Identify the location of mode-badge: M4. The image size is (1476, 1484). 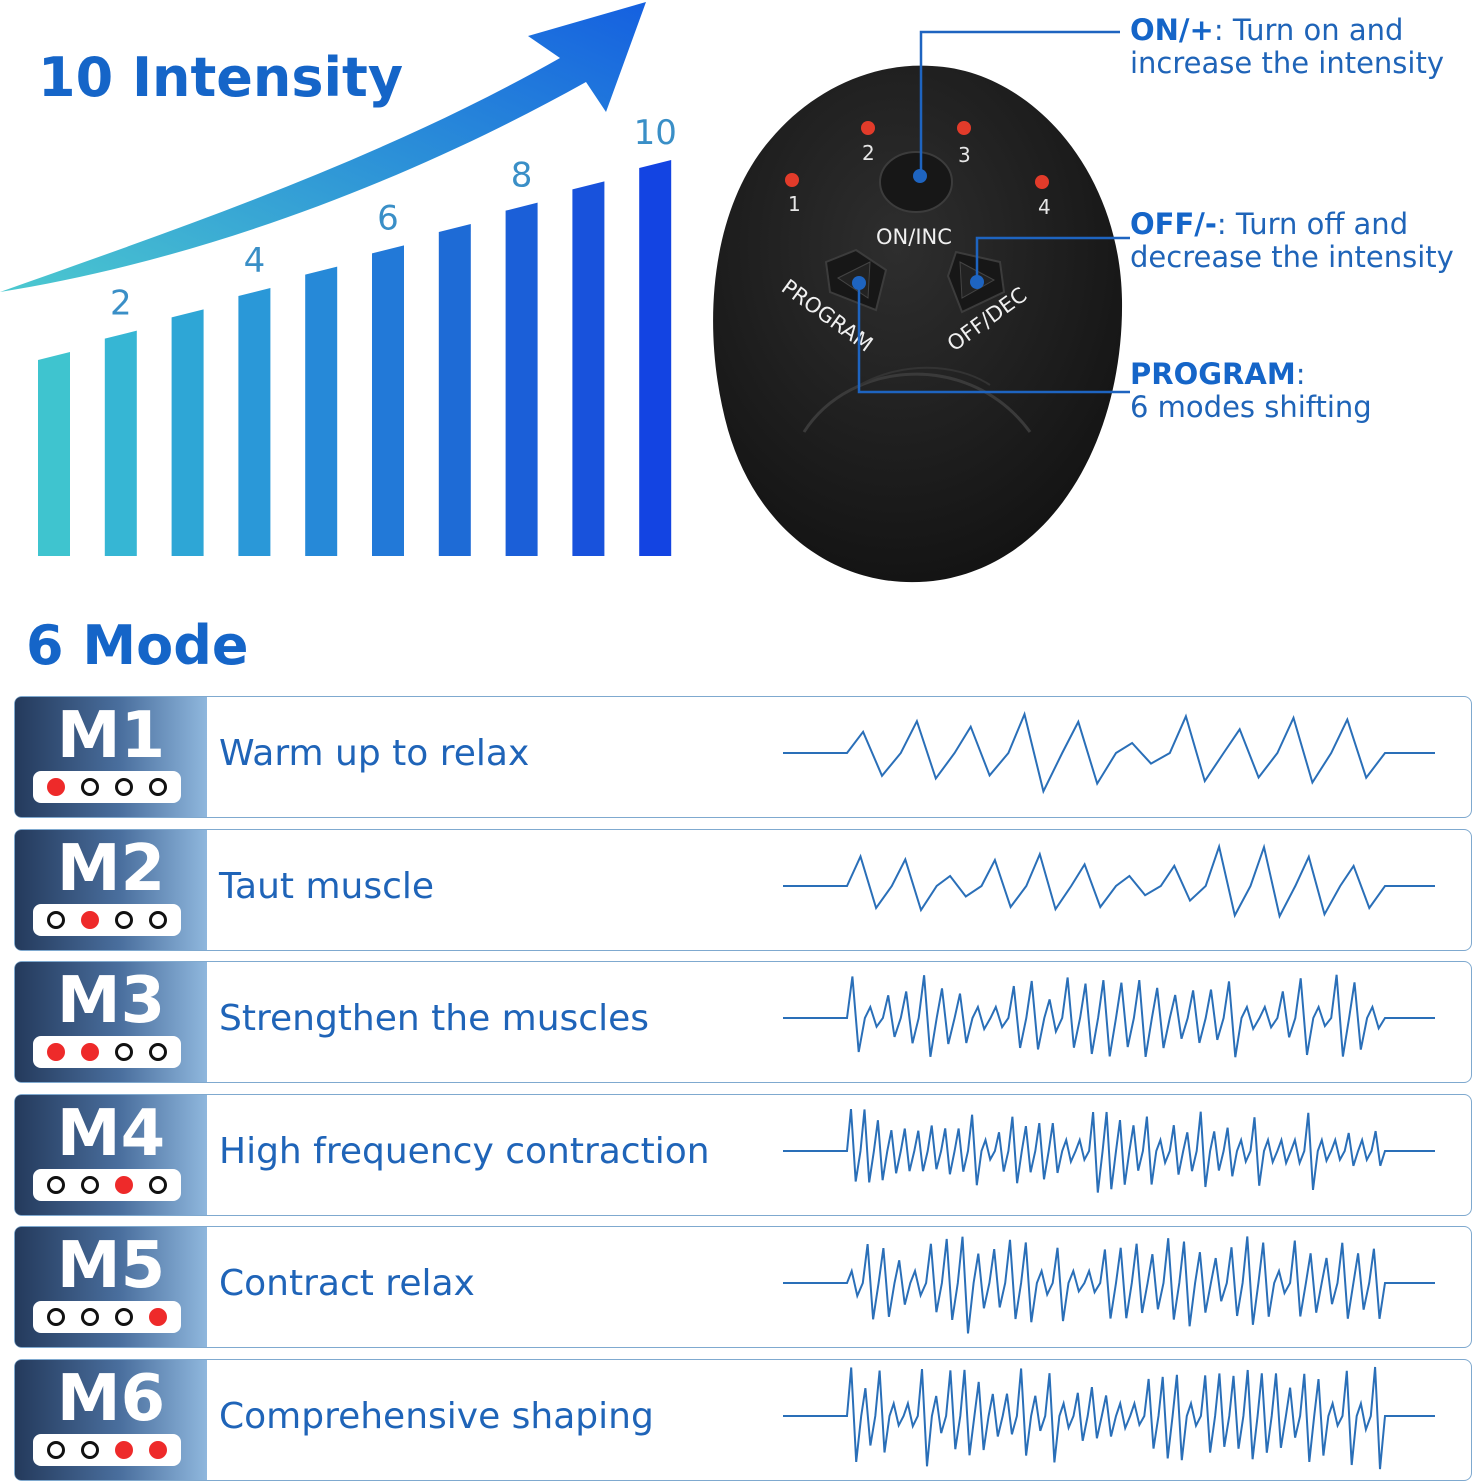
(111, 1154).